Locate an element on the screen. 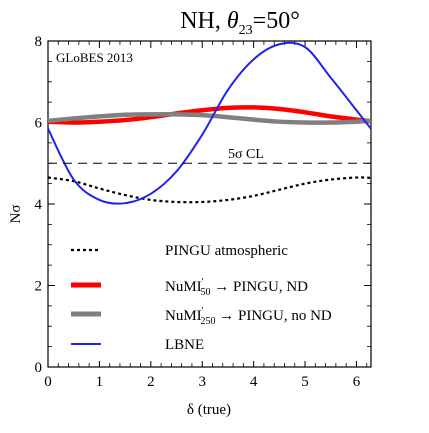 The height and width of the screenshot is (433, 429). x-tick-label: 6 is located at coordinates (357, 382).